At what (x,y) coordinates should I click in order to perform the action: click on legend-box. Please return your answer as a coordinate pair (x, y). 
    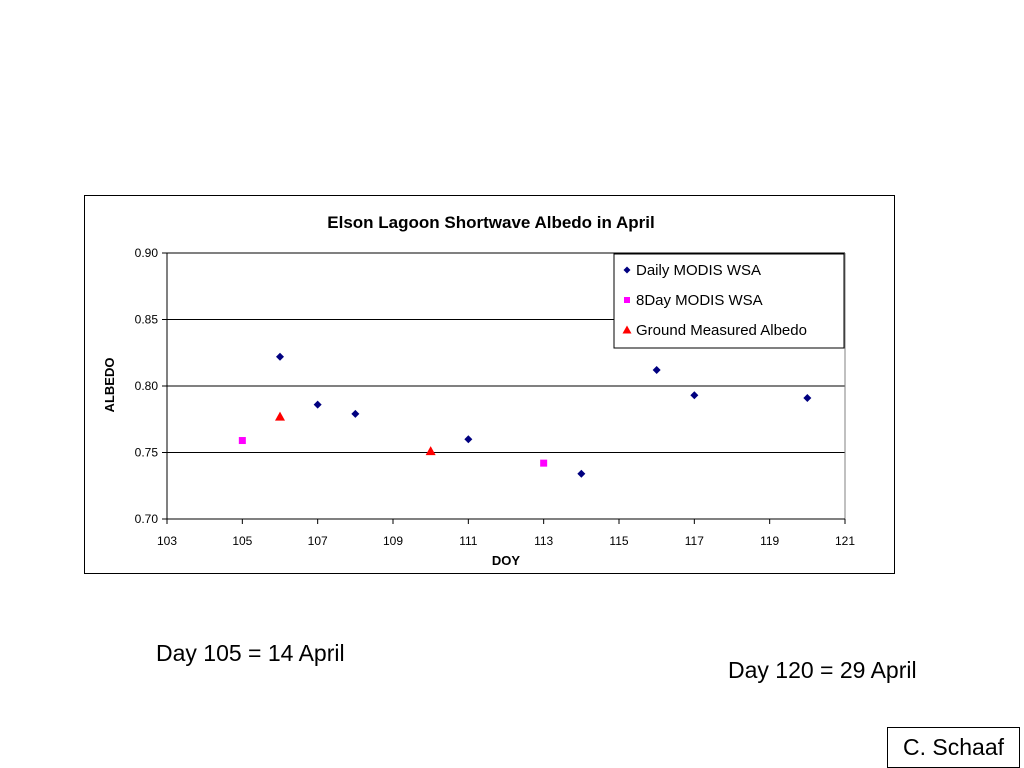
    Looking at the image, I should click on (729, 301).